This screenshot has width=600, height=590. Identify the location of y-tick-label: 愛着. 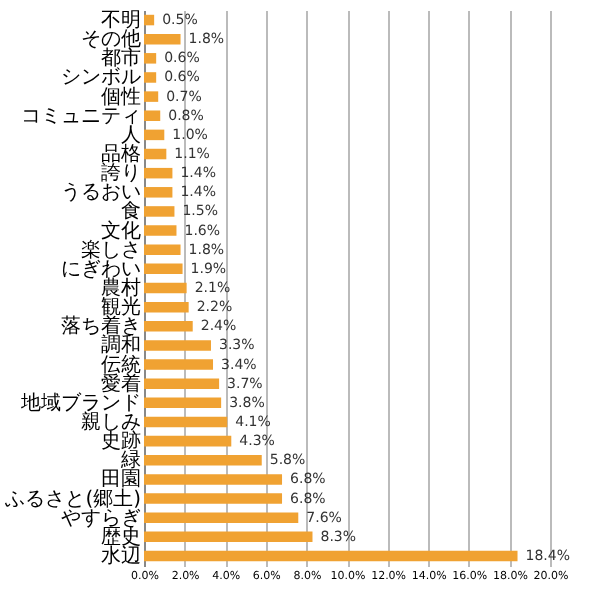
(121, 383).